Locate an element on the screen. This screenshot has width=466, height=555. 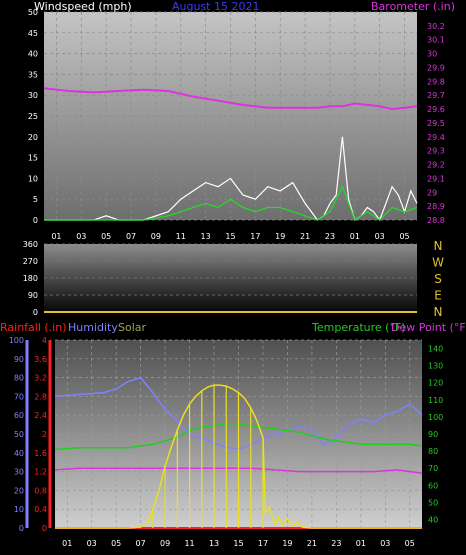
y-tick-label: 70 is located at coordinates (19, 396).